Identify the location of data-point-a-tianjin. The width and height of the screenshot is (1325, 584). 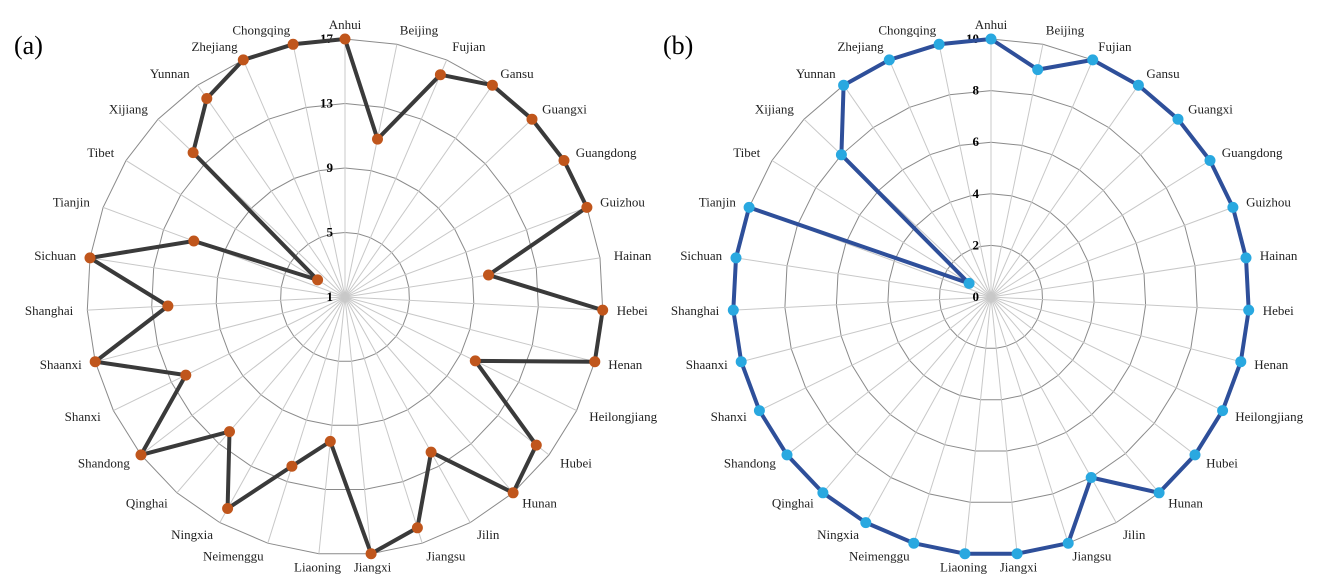
(194, 241).